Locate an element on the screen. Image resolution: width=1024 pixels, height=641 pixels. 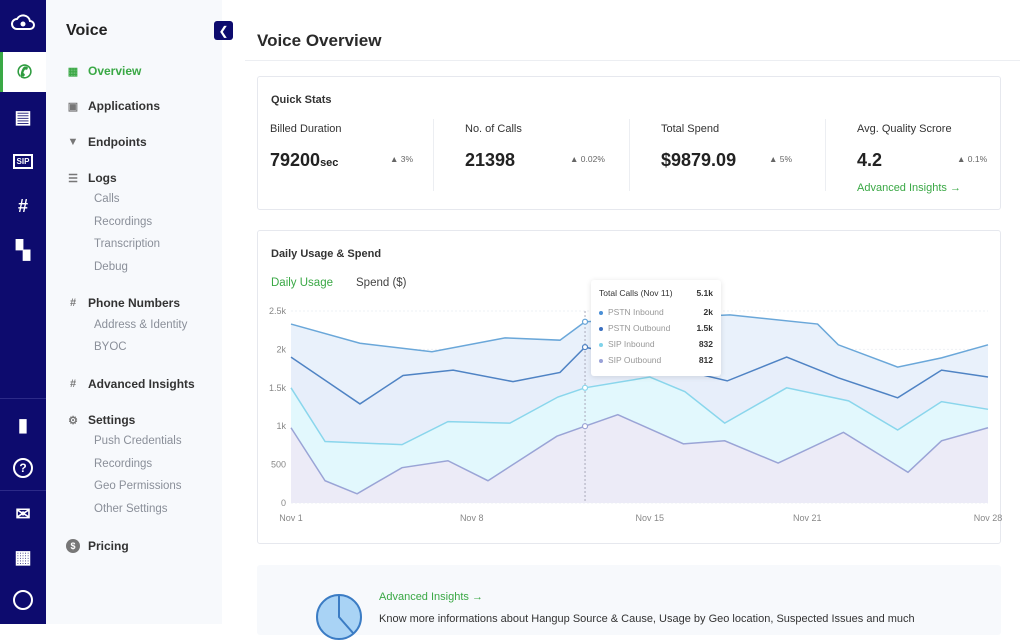
label: Endpoints is located at coordinates (117, 142).